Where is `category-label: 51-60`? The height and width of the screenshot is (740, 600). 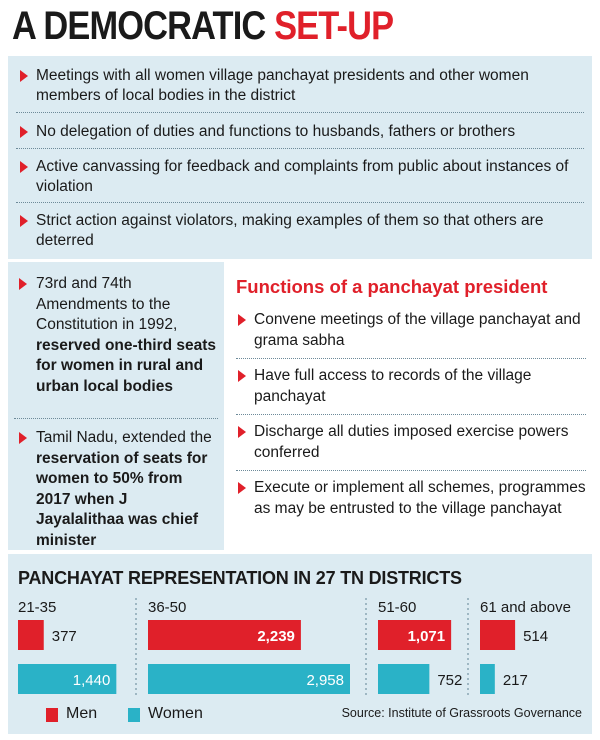
category-label: 51-60 is located at coordinates (397, 607).